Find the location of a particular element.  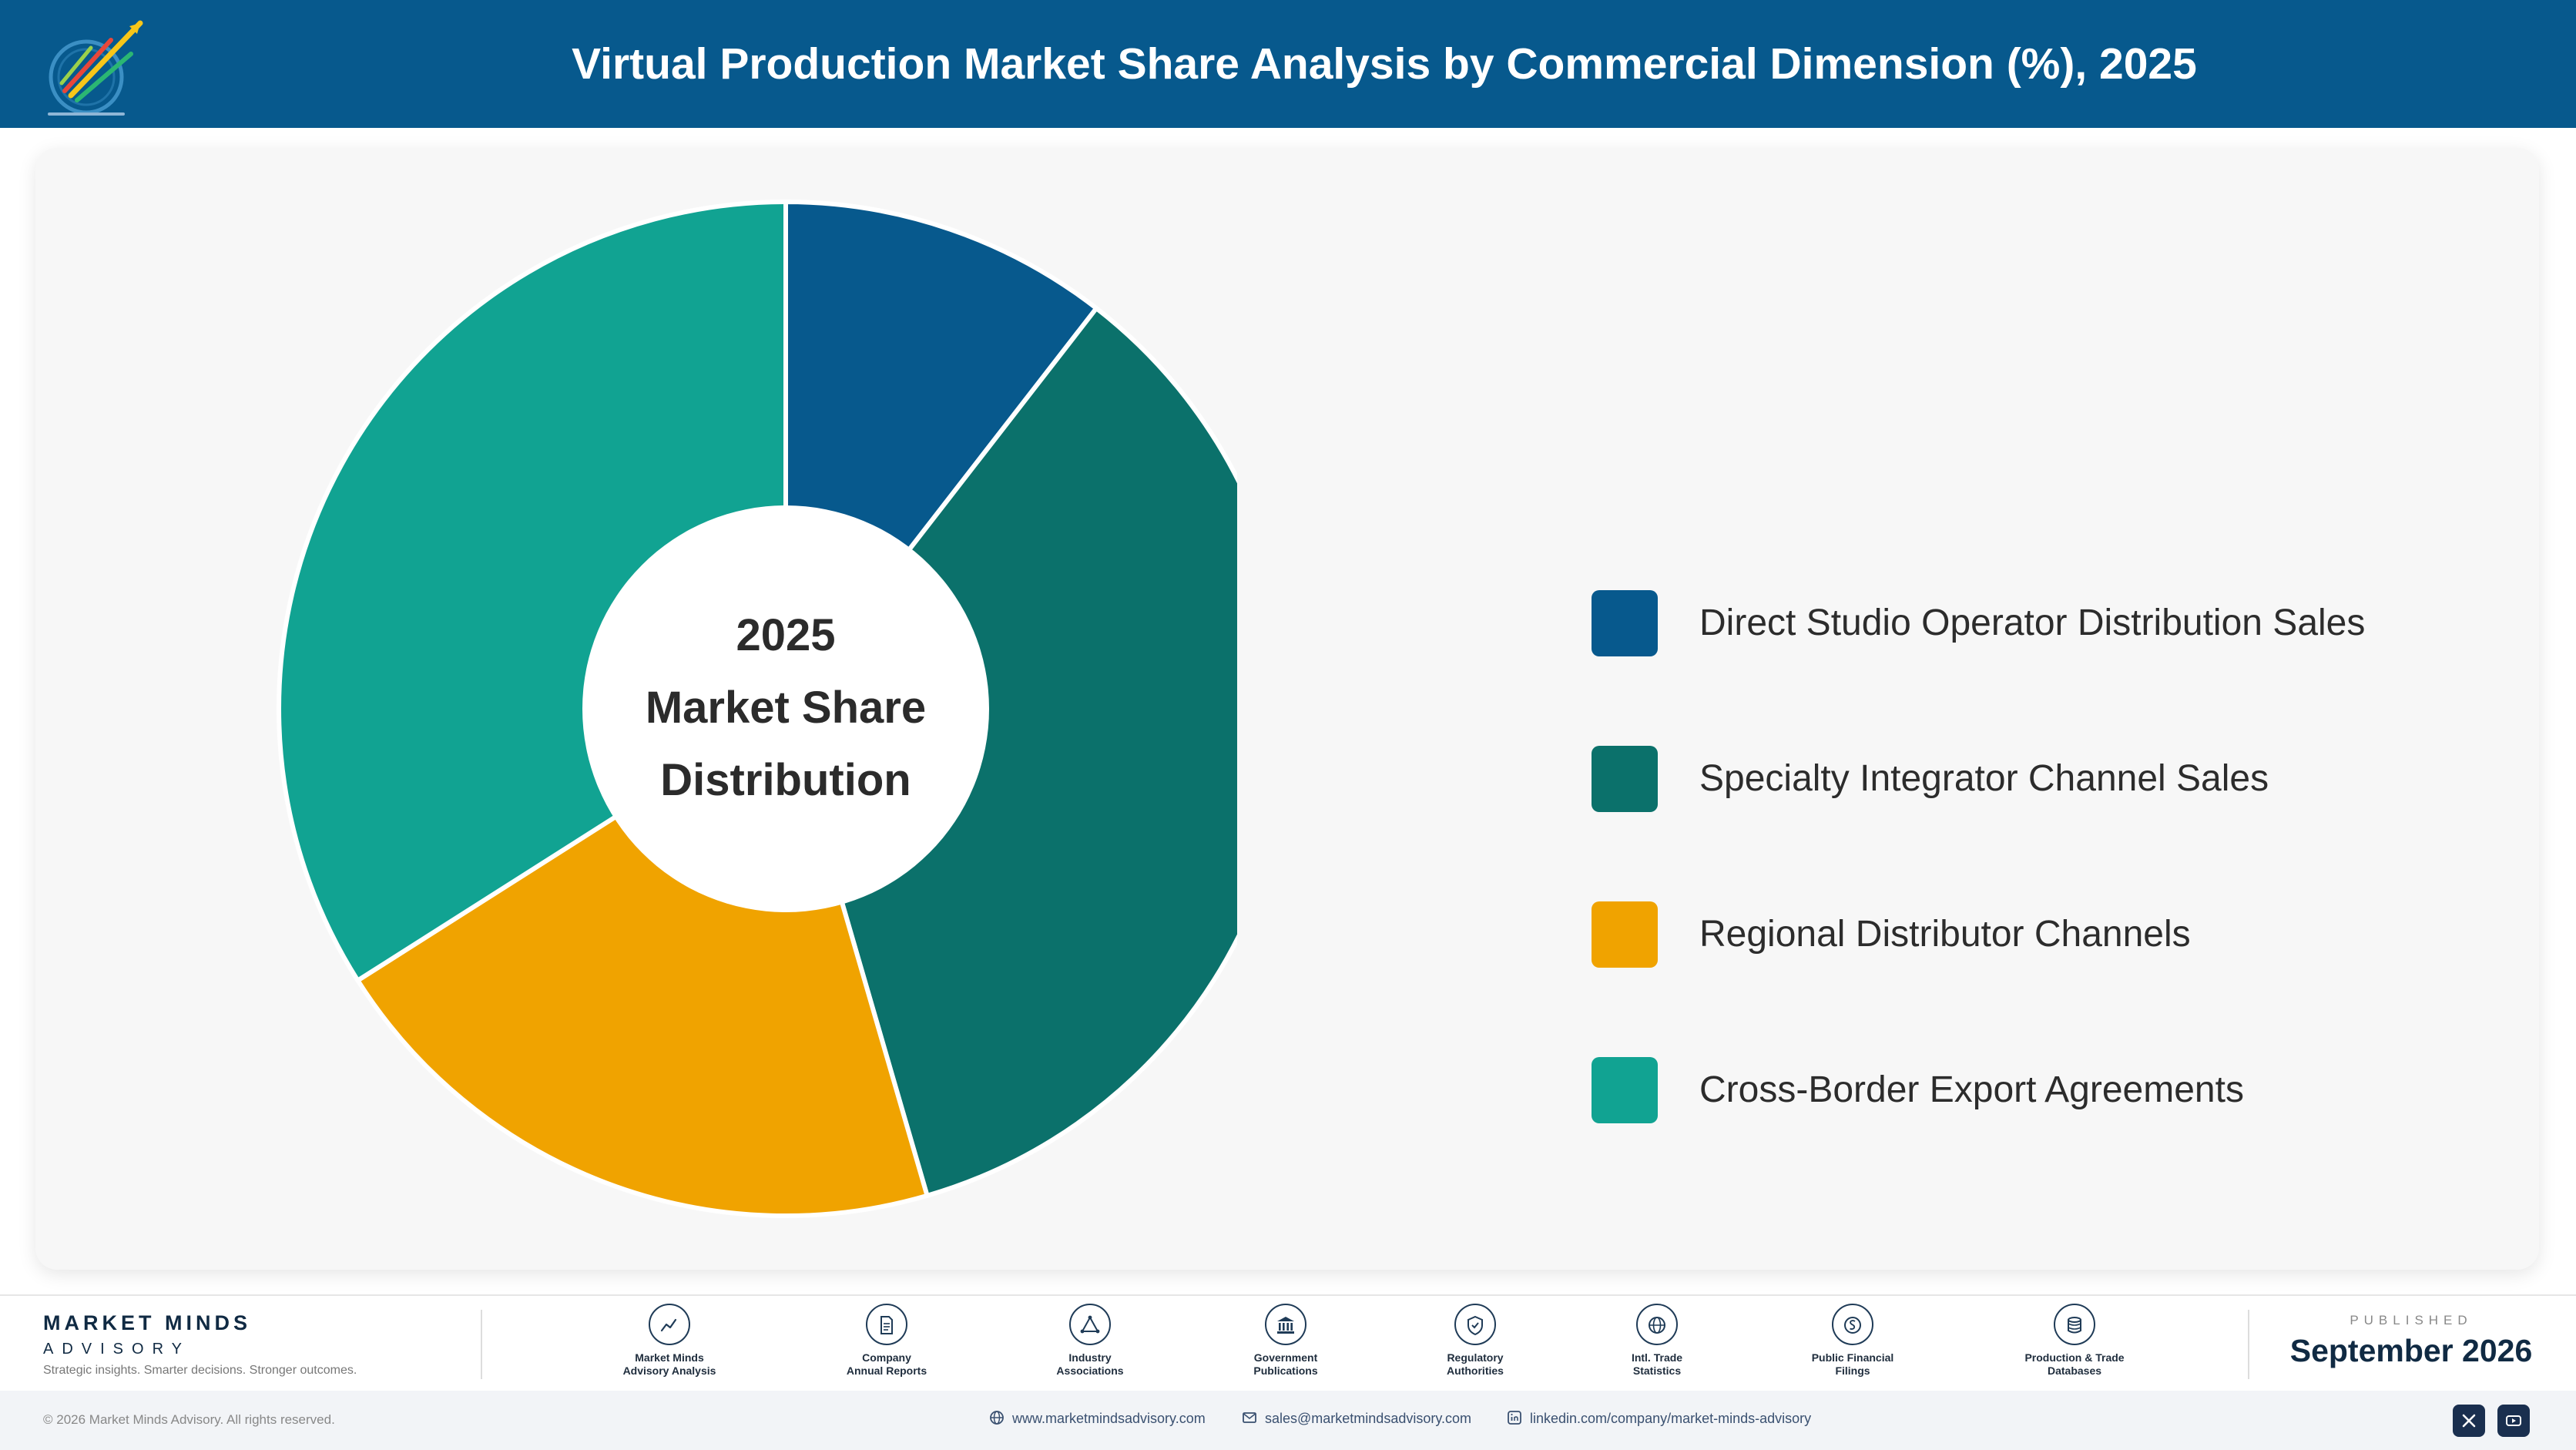

center-label-line-2: Market Share is located at coordinates (786, 708).